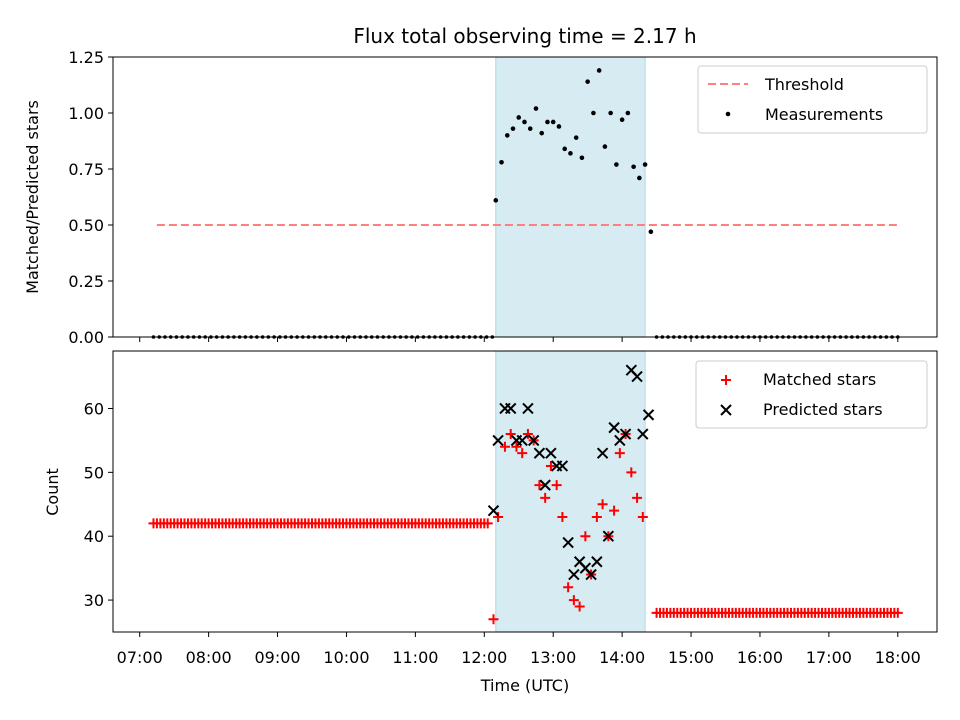 Image resolution: width=960 pixels, height=720 pixels. Describe the element at coordinates (94, 600) in the screenshot. I see `y-tick-label: 30` at that location.